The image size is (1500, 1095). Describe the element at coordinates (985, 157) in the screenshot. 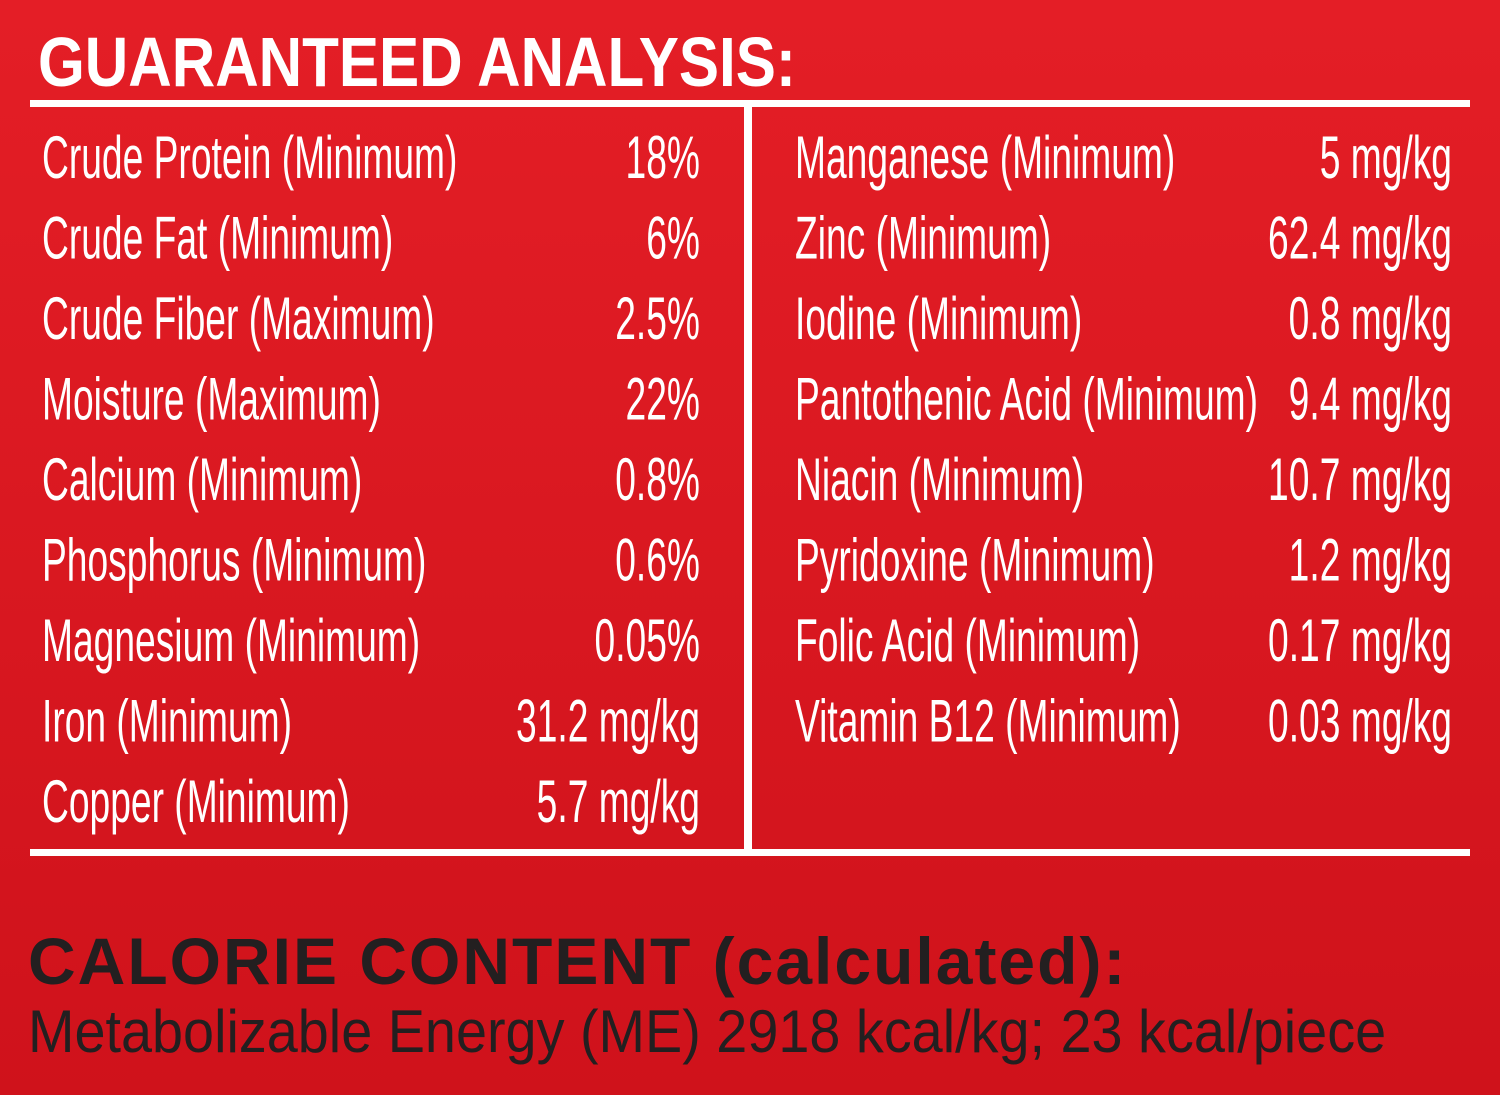

I see `nutrient-label: Manganese (Minimum)` at that location.